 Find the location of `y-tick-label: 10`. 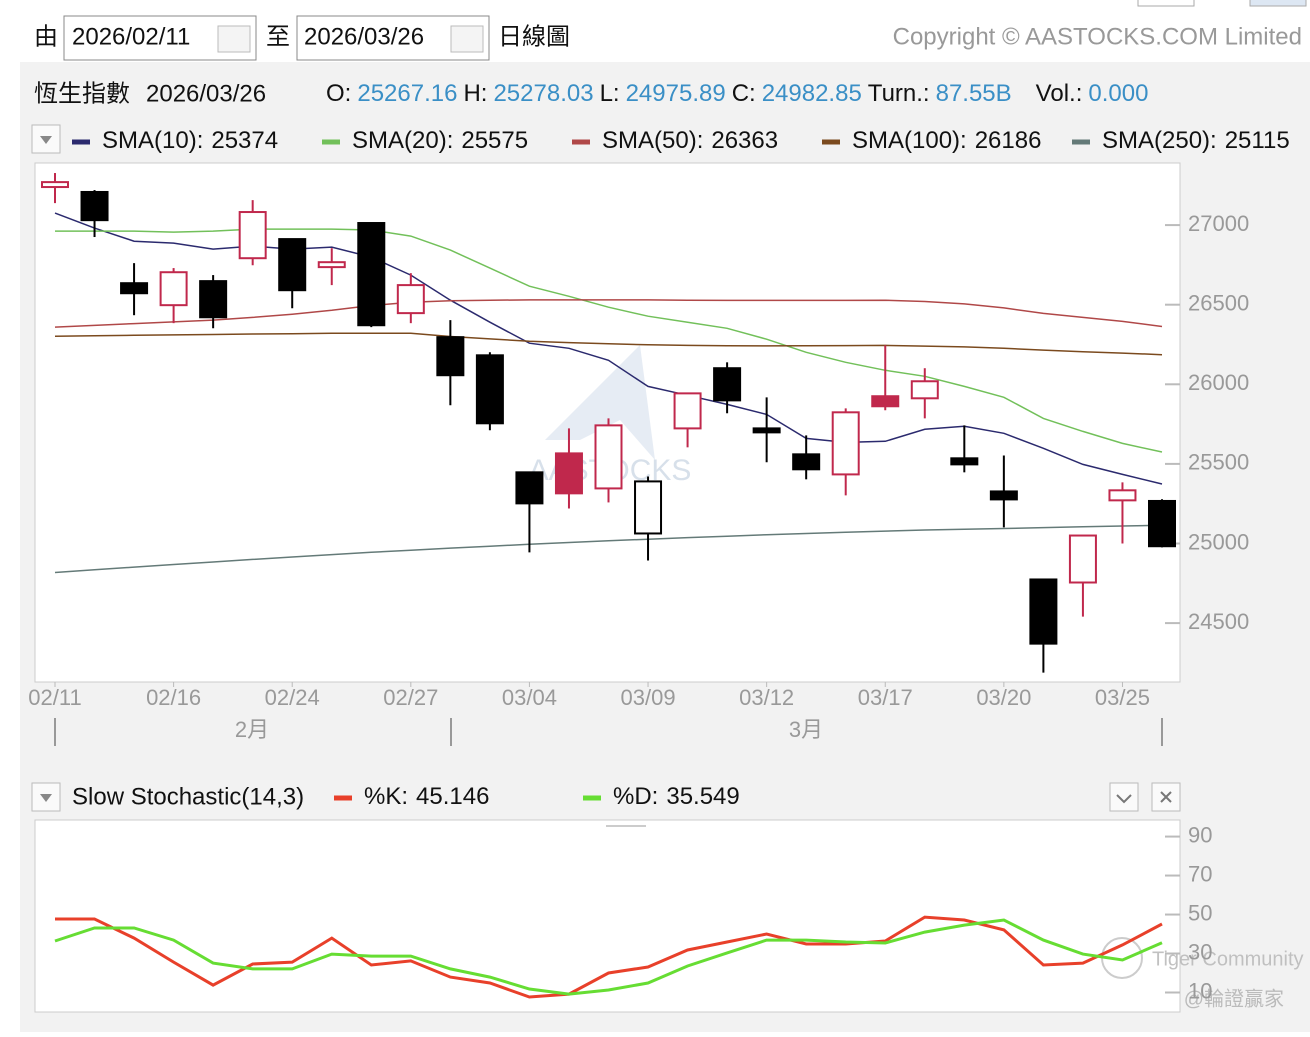

y-tick-label: 10 is located at coordinates (1200, 990).